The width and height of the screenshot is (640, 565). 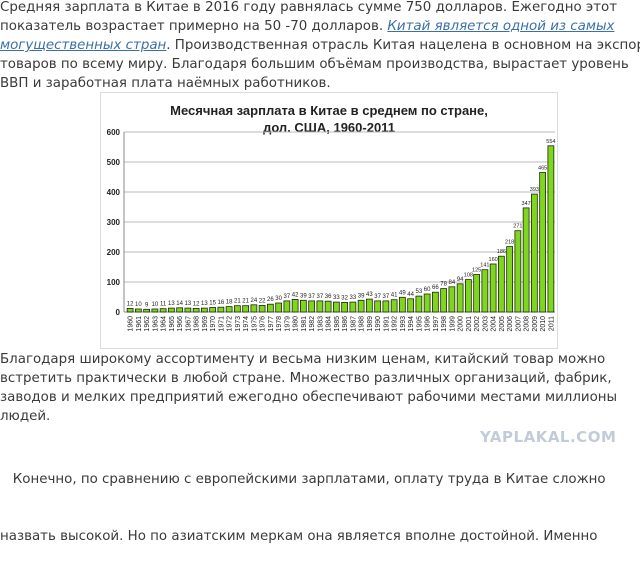 I want to click on bar-1989, so click(x=369, y=305).